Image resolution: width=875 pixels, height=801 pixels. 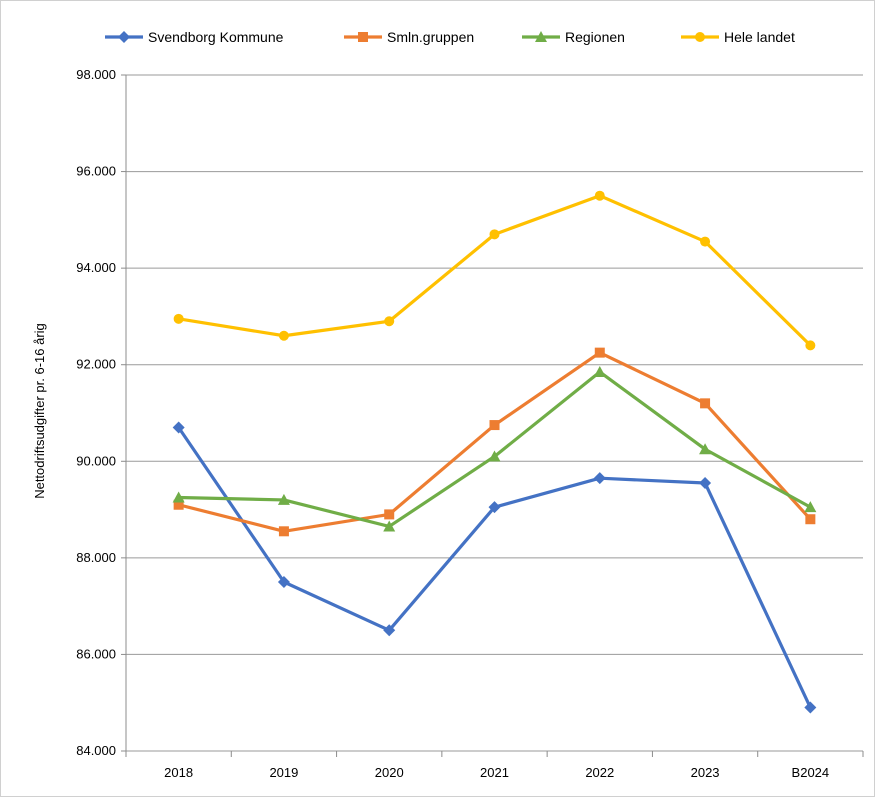 I want to click on legend-label: Svendborg Kommune, so click(x=216, y=37).